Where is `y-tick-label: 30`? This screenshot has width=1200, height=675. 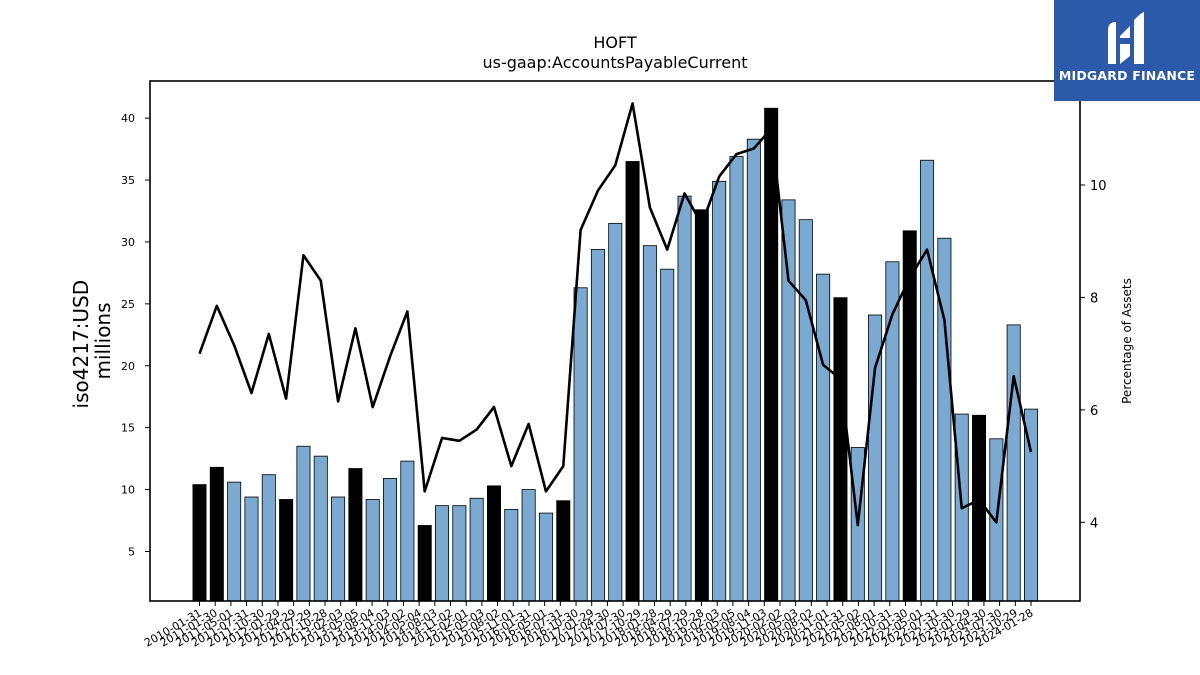
y-tick-label: 30 is located at coordinates (128, 242).